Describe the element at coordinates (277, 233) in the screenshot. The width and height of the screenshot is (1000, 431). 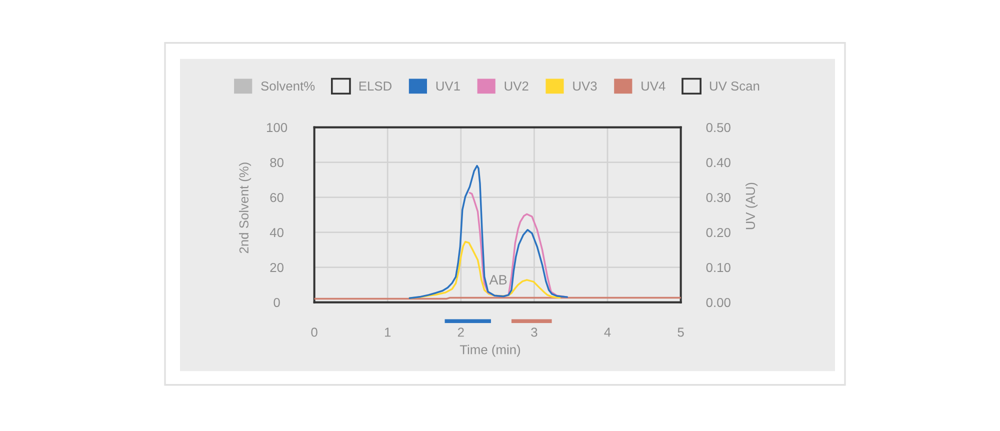
I see `y-tick-label: 40` at that location.